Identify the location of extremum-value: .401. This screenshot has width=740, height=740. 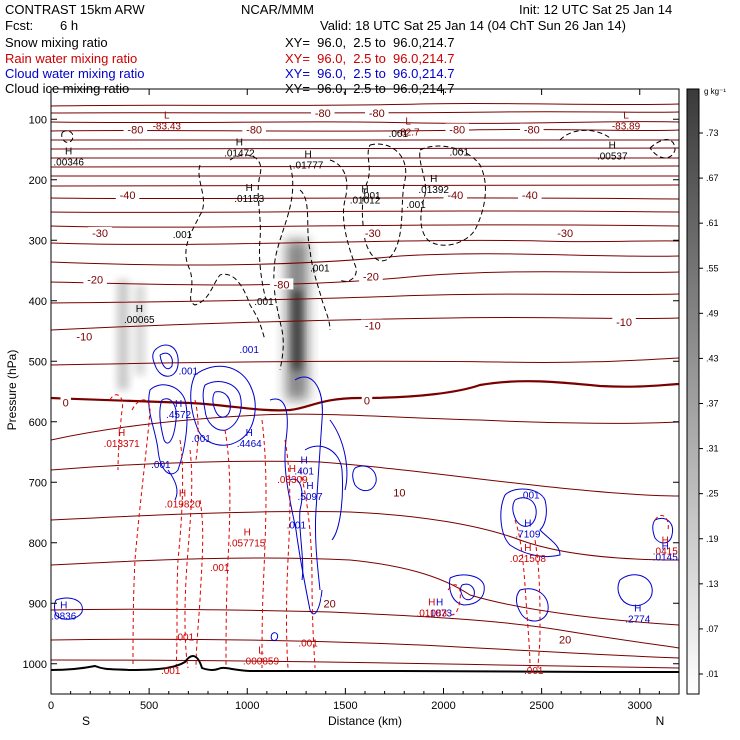
(304, 472).